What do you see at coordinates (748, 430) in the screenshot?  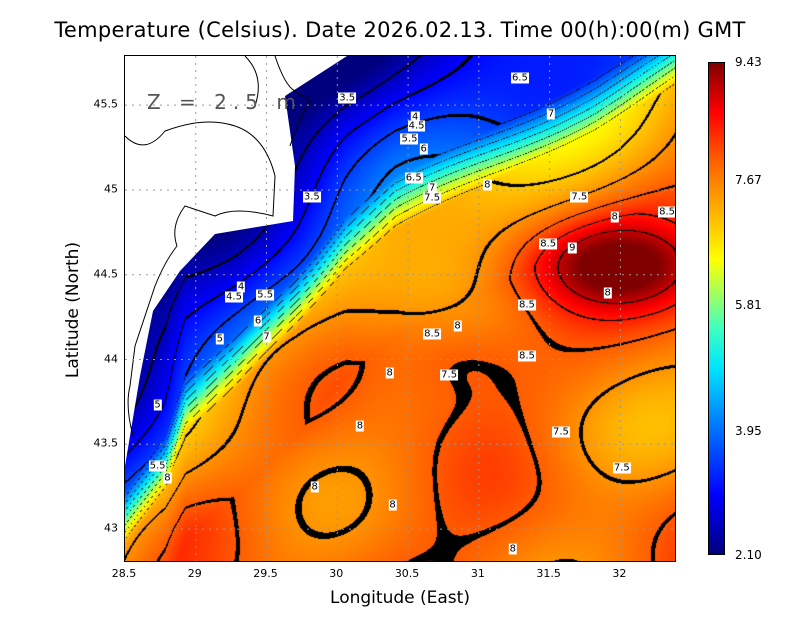 I see `colorbar-tick-label: 3.95` at bounding box center [748, 430].